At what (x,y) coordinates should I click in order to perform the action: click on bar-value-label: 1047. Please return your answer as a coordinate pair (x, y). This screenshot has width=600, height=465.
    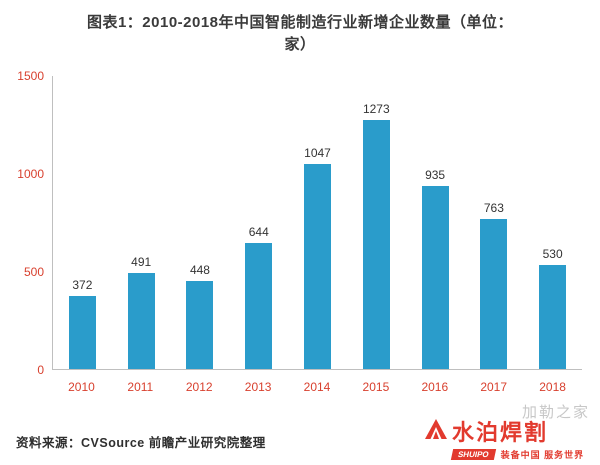
    Looking at the image, I should click on (317, 153).